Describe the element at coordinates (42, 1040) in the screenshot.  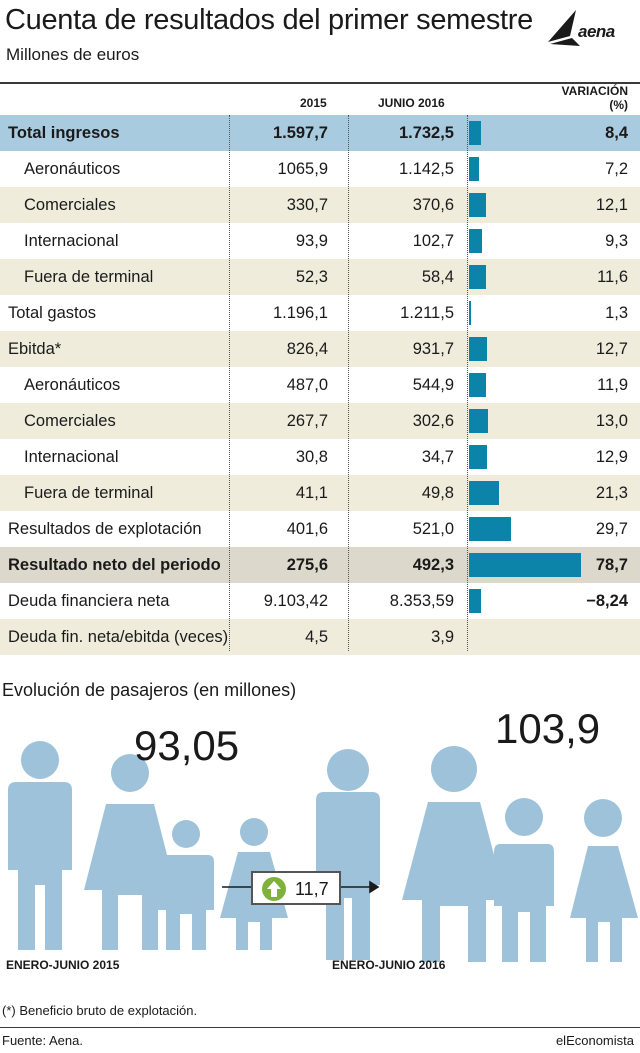
I see `source: Fuente: Aena.` at that location.